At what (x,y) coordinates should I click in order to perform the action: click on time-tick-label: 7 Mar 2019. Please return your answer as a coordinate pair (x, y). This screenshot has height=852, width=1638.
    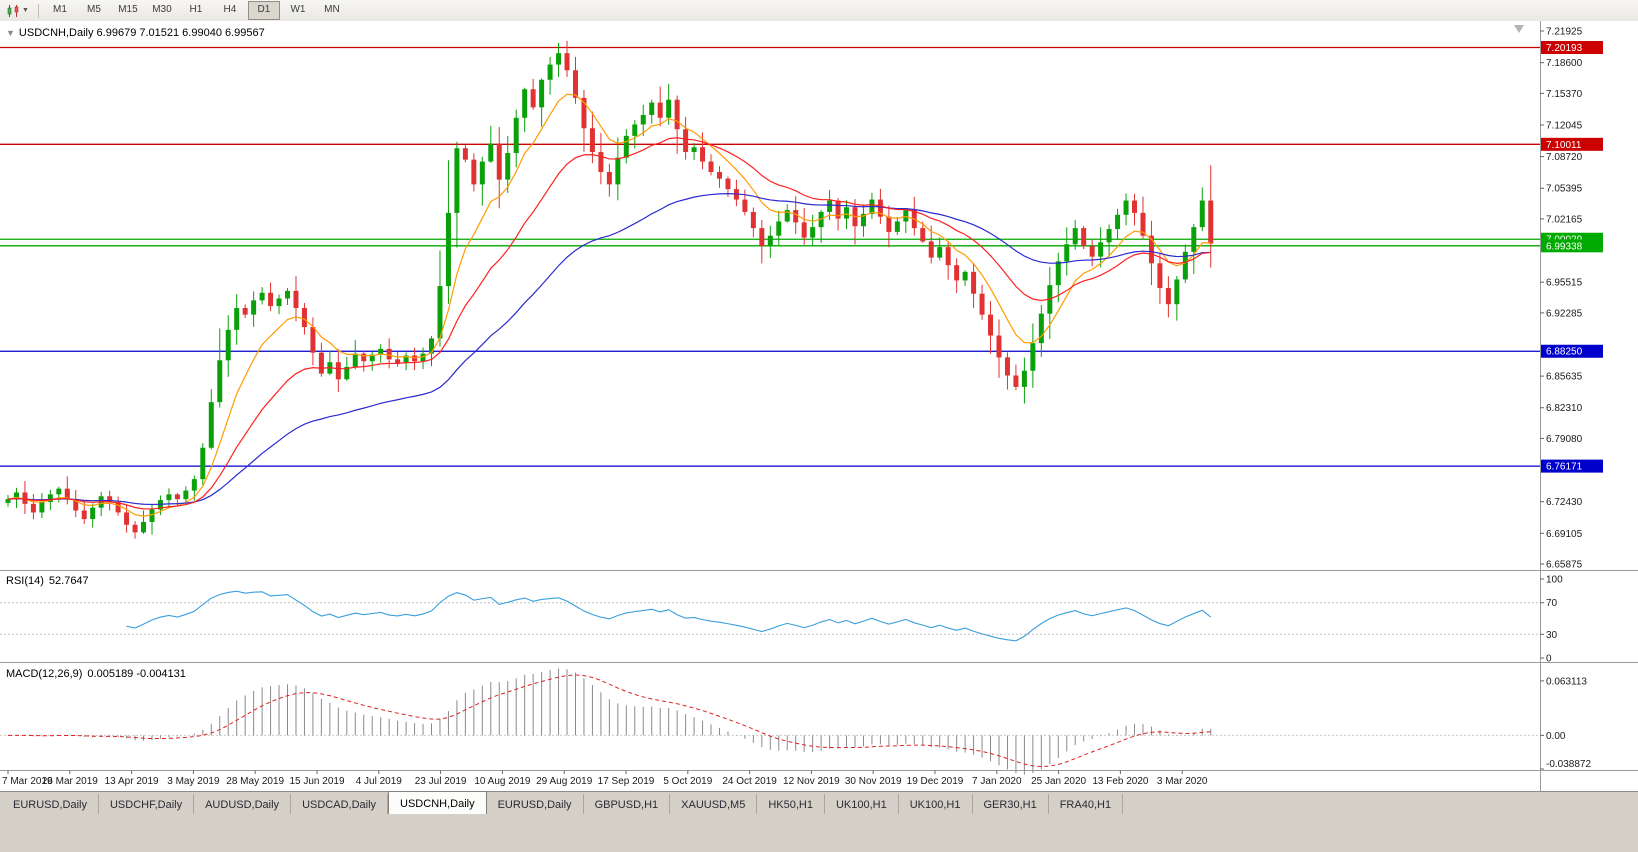
    Looking at the image, I should click on (27, 781).